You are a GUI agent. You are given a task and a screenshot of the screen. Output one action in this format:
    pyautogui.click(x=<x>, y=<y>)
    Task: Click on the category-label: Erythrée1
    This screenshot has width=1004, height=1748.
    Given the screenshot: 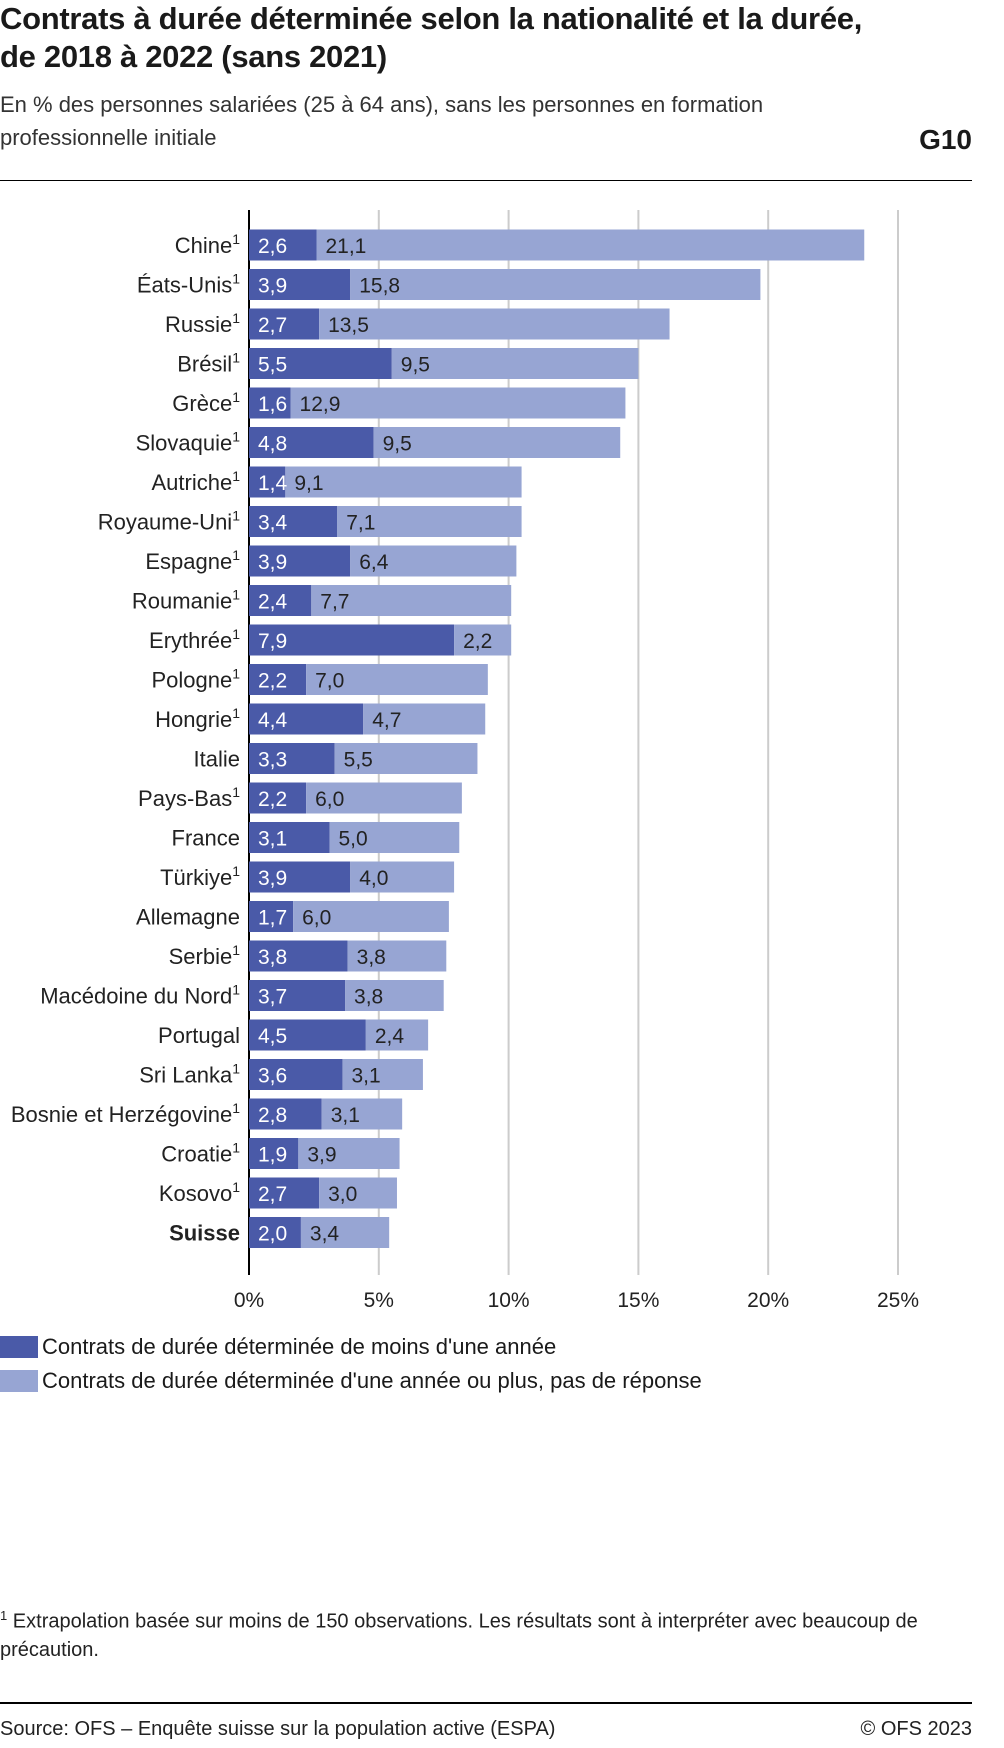 What is the action you would take?
    pyautogui.click(x=194, y=639)
    